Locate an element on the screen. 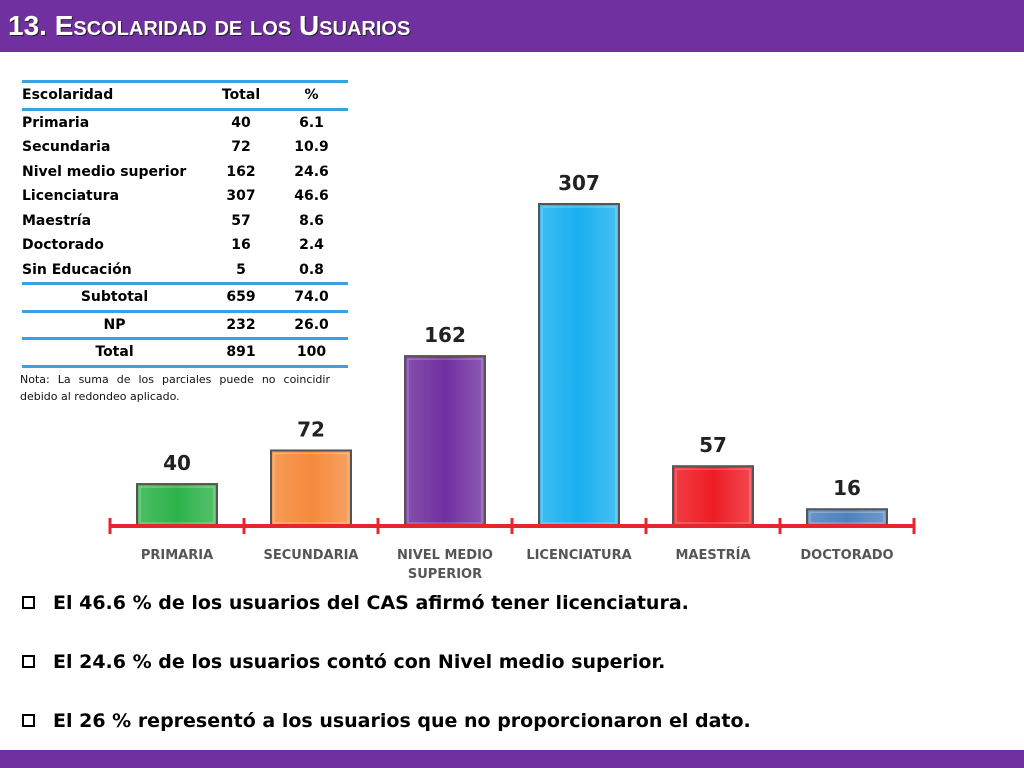 This screenshot has height=768, width=1024. bar-licenciatura is located at coordinates (579, 365).